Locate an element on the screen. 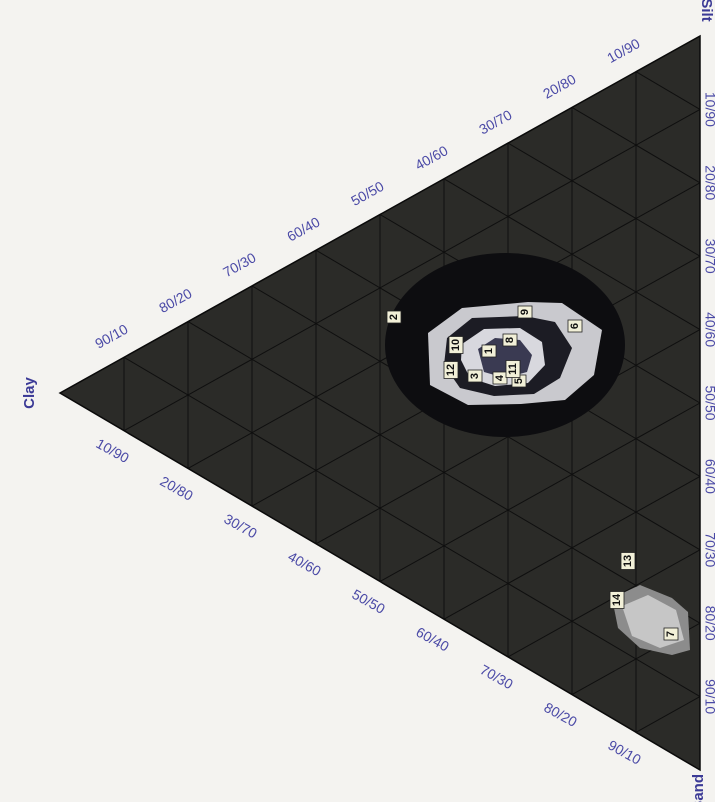  vertex-label-sand: Sand is located at coordinates (698, 788).